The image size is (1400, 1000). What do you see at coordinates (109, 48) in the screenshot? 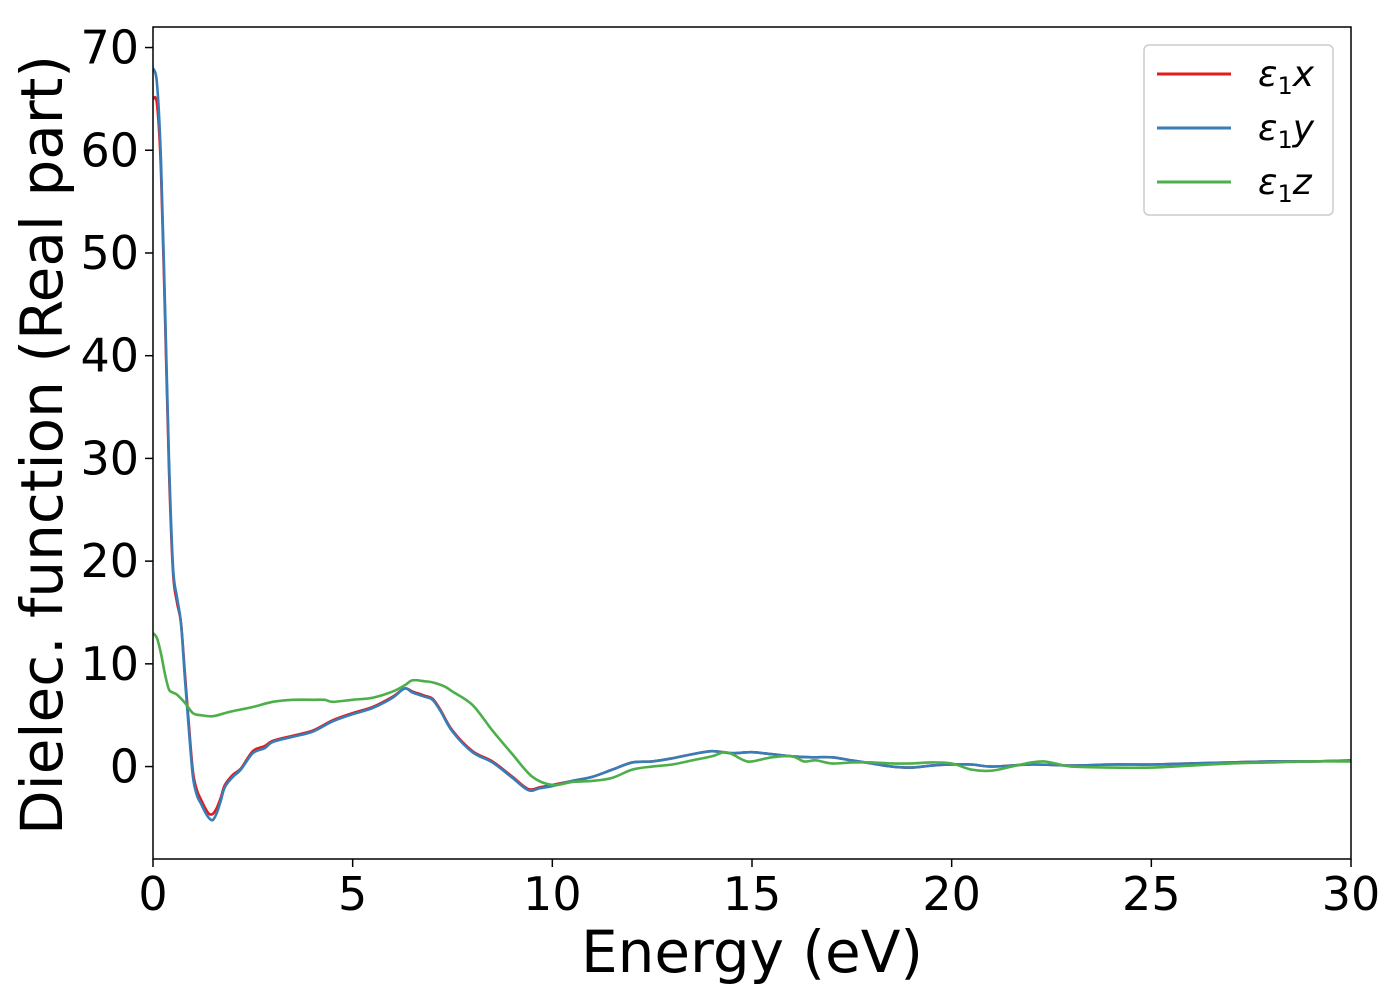
I see `y-tick-label: 70` at bounding box center [109, 48].